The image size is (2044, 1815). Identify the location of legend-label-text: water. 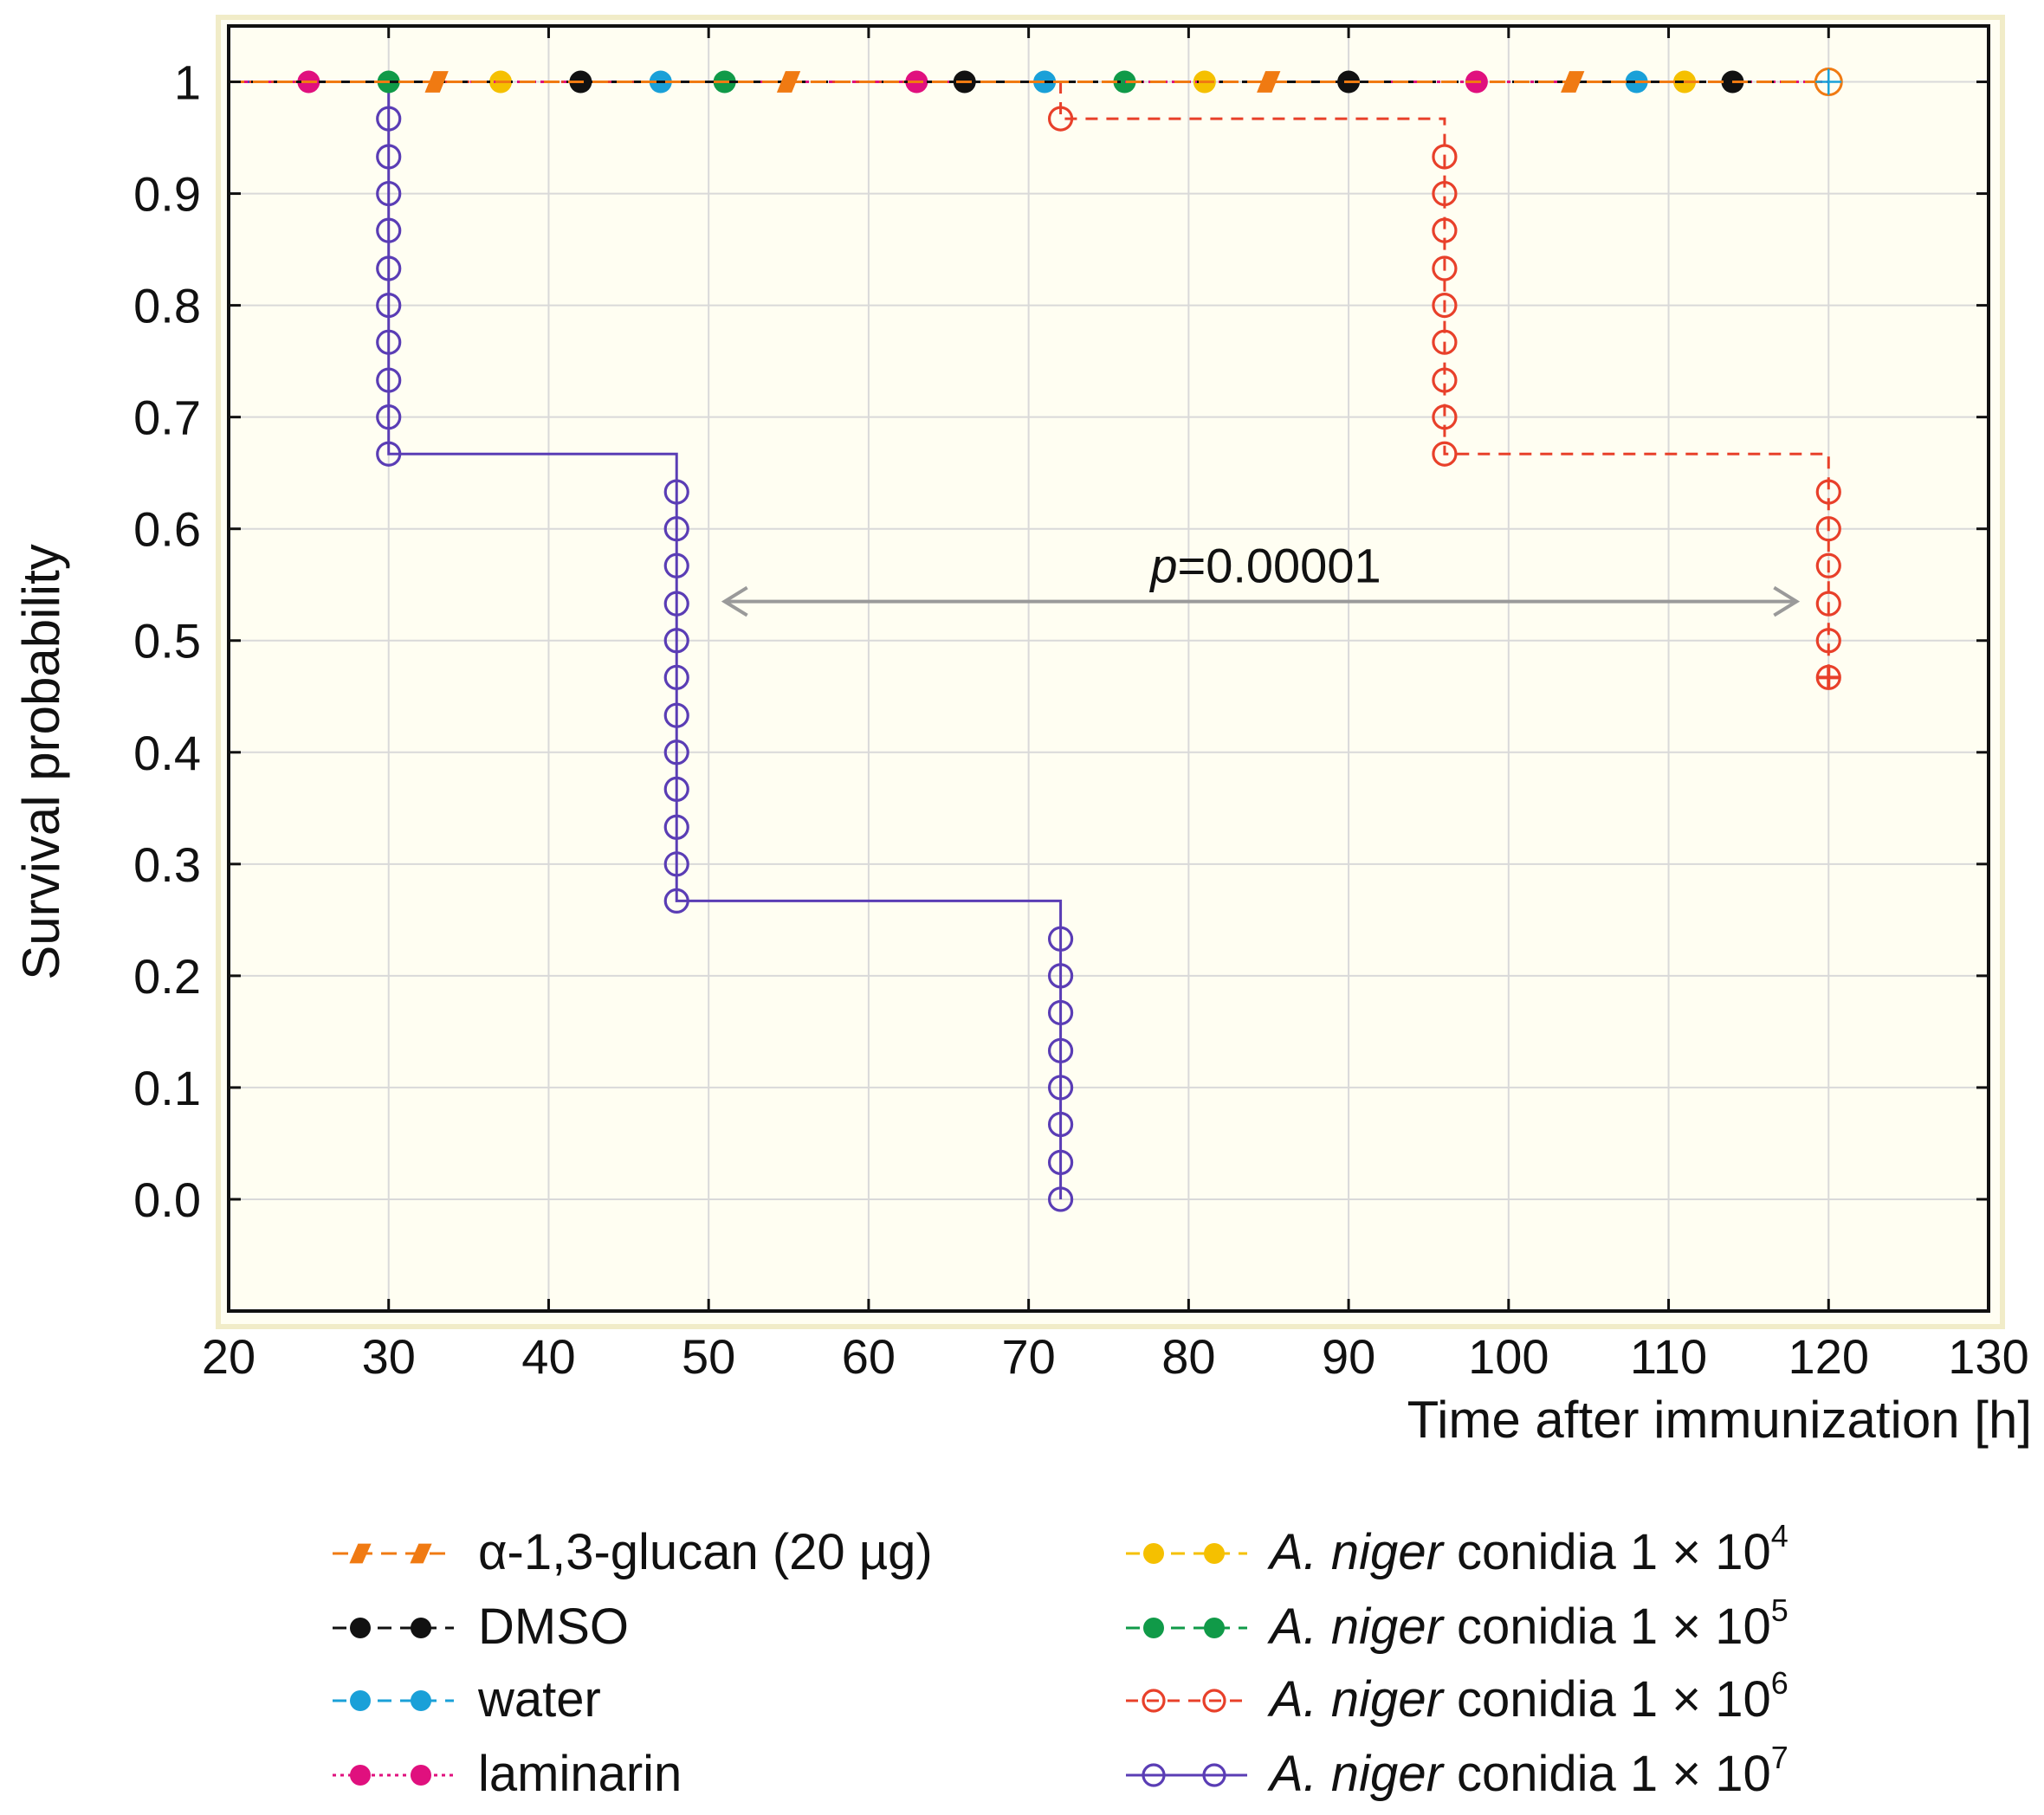
(539, 1699).